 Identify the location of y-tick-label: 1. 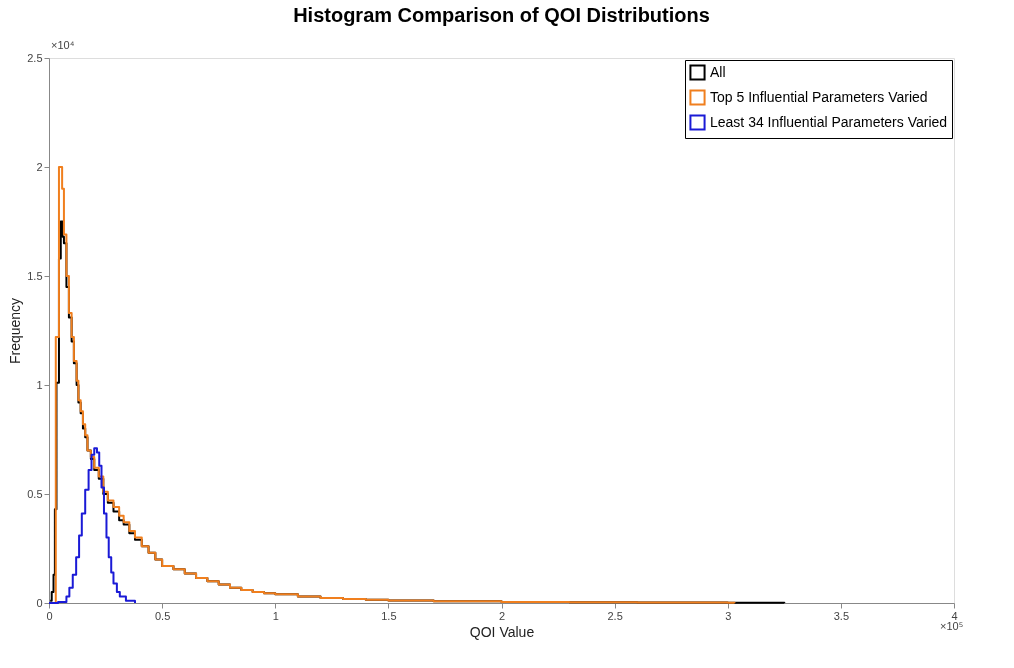
(39, 384).